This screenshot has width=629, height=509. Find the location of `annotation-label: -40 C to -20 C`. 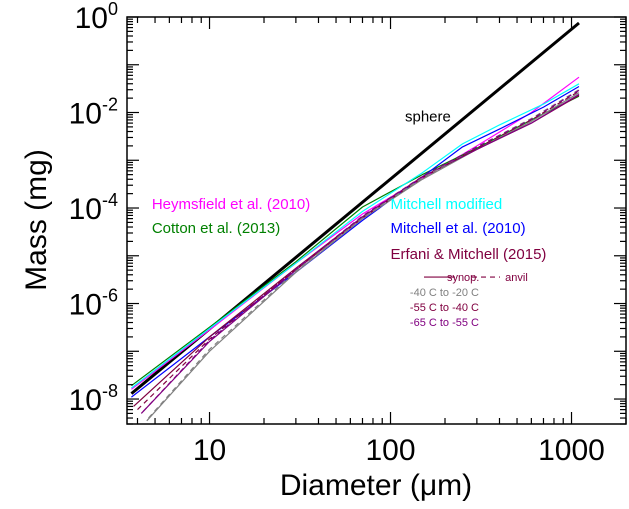

annotation-label: -40 C to -20 C is located at coordinates (444, 293).